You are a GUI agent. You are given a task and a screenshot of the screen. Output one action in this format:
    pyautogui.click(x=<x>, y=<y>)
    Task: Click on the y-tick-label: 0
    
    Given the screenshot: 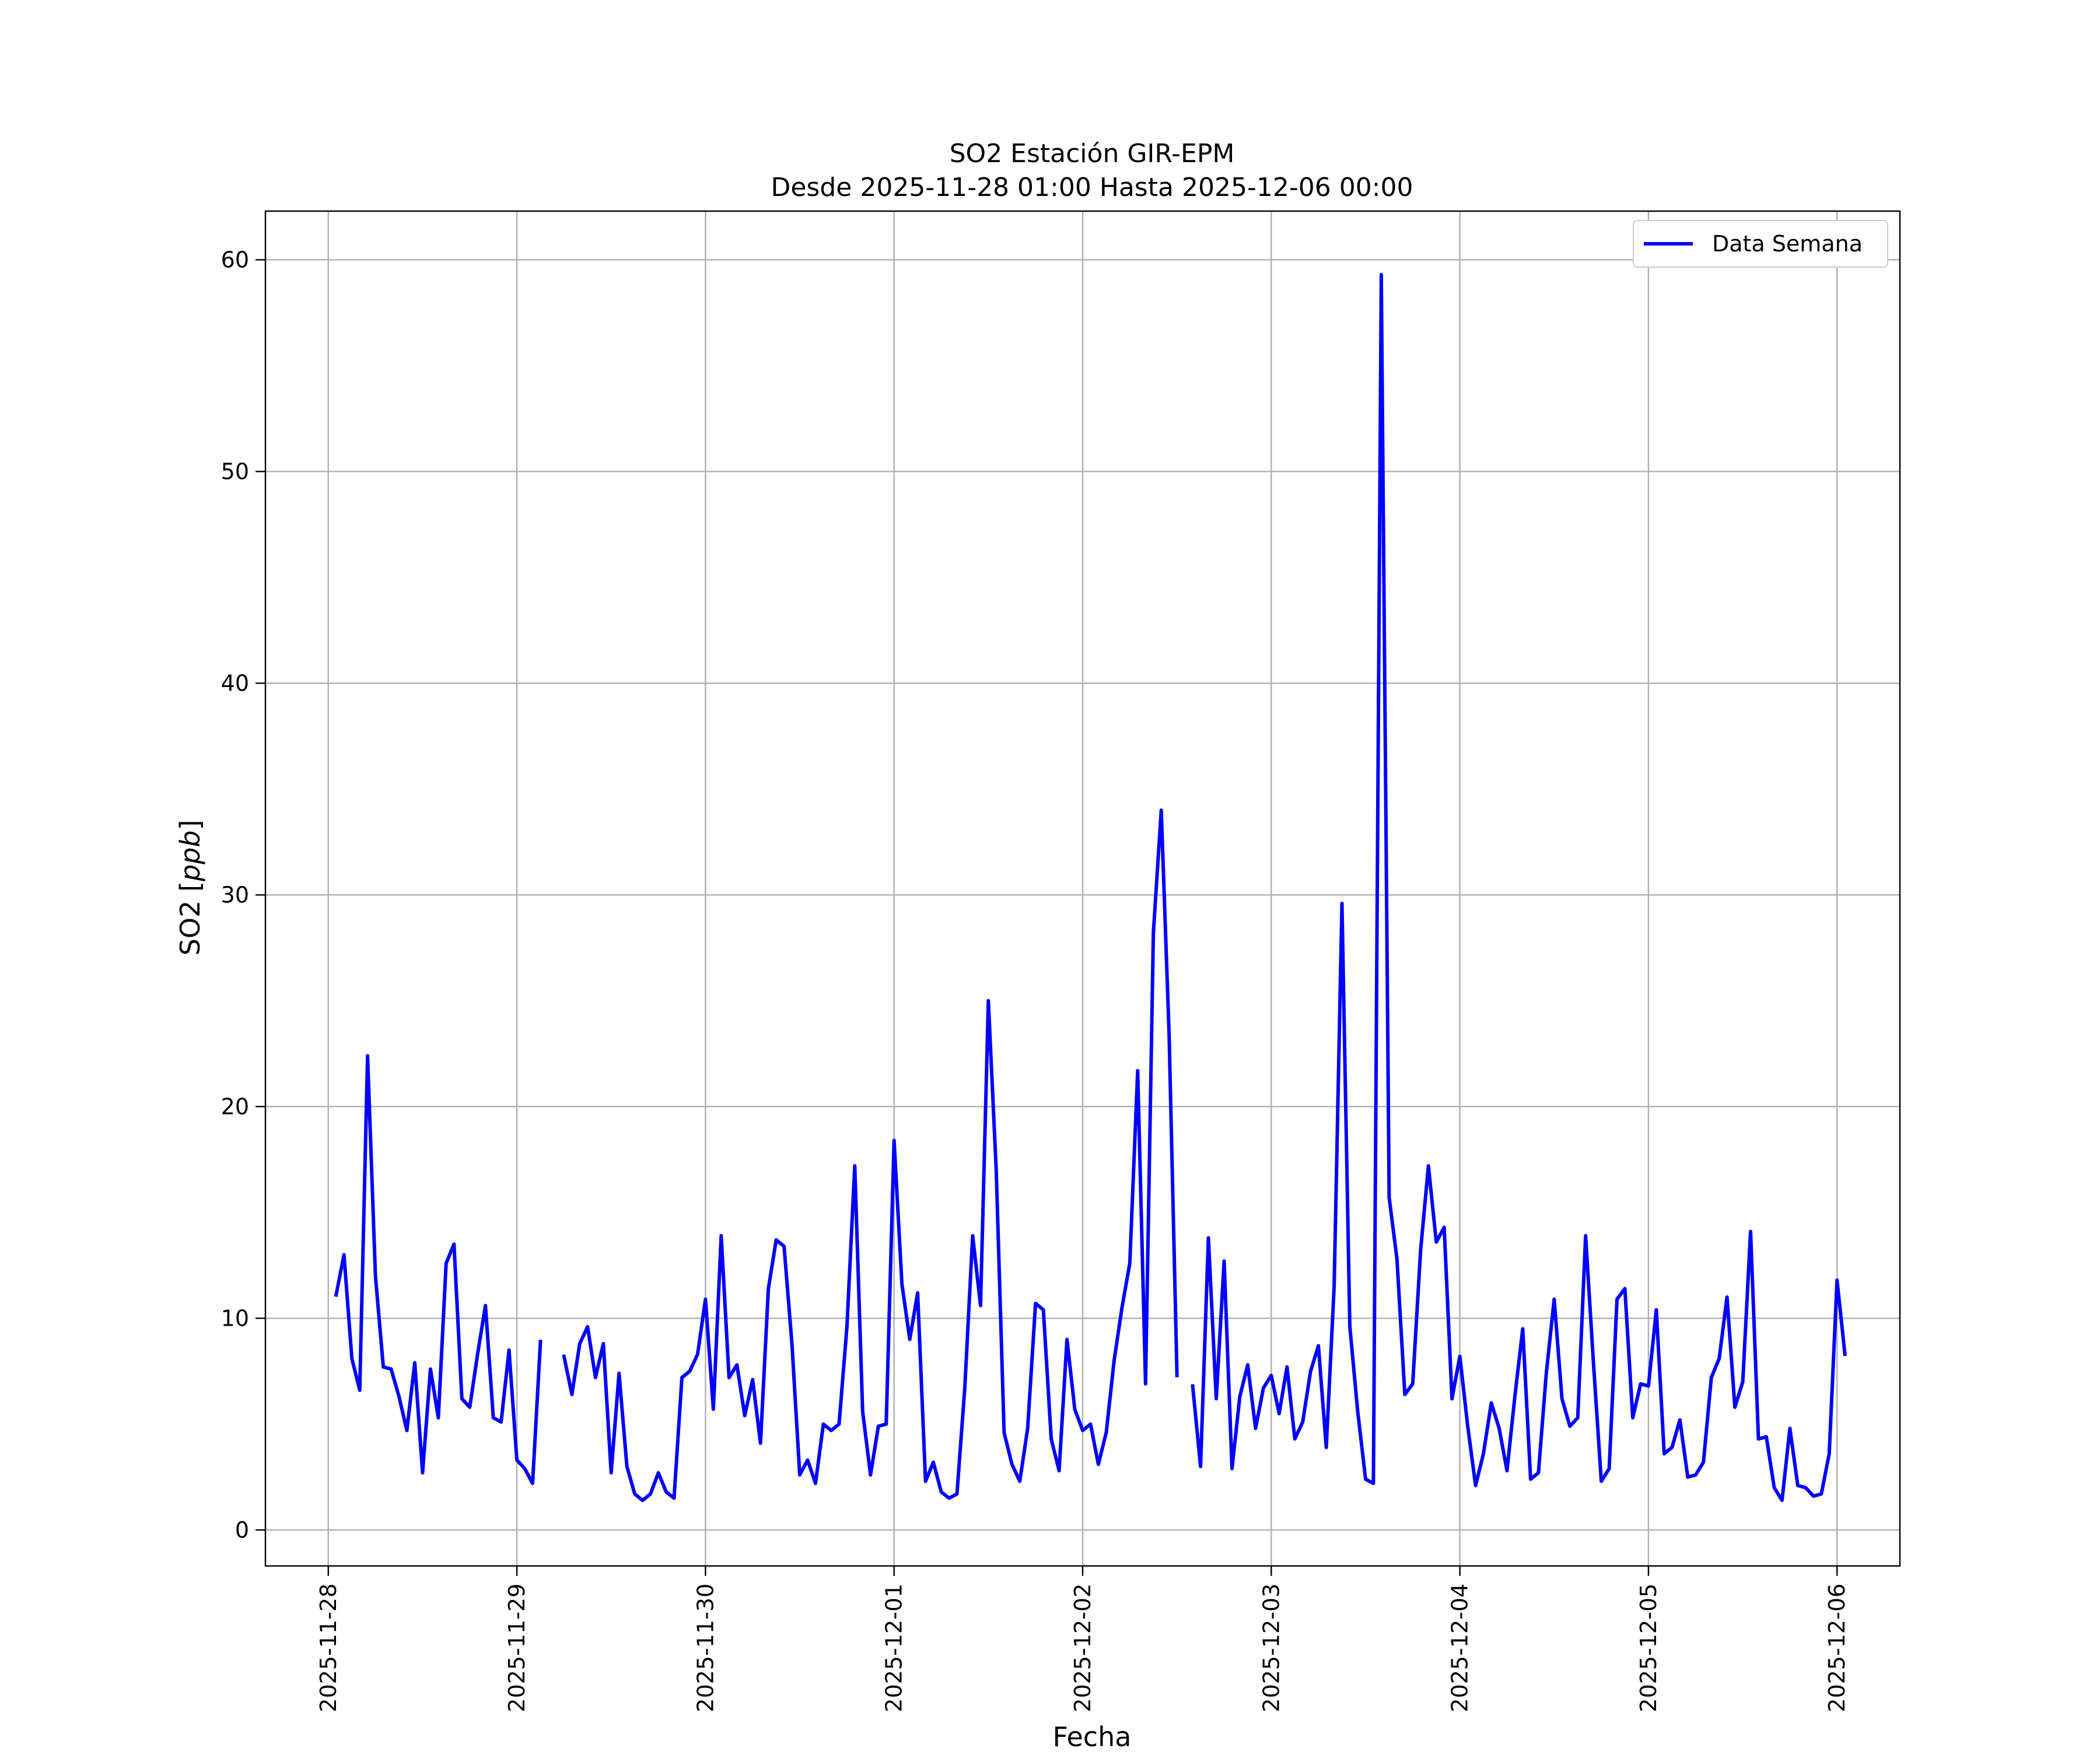 What is the action you would take?
    pyautogui.click(x=242, y=1530)
    